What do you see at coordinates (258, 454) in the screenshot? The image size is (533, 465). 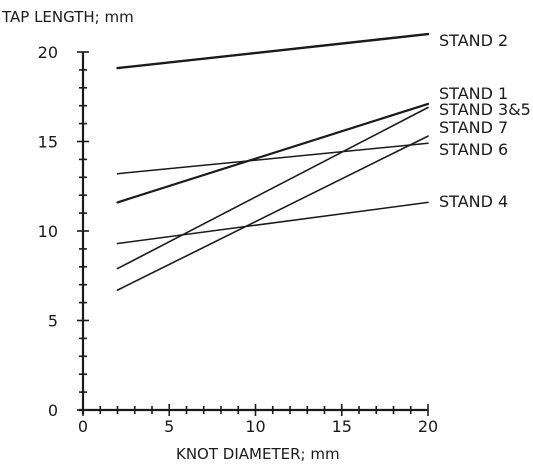 I see `x-axis-title: KNOT DIAMETER; mm` at bounding box center [258, 454].